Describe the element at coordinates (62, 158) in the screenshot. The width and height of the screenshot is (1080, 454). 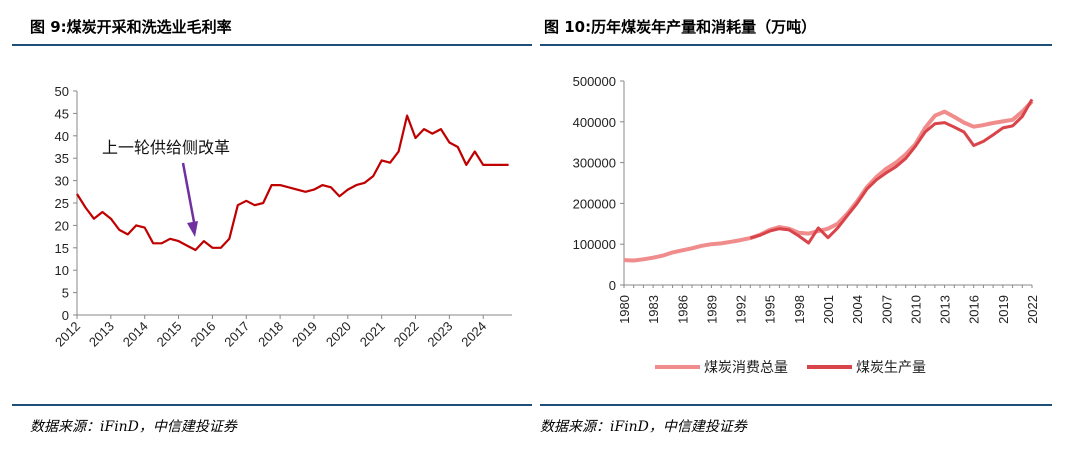
I see `y-tick-label: 35` at that location.